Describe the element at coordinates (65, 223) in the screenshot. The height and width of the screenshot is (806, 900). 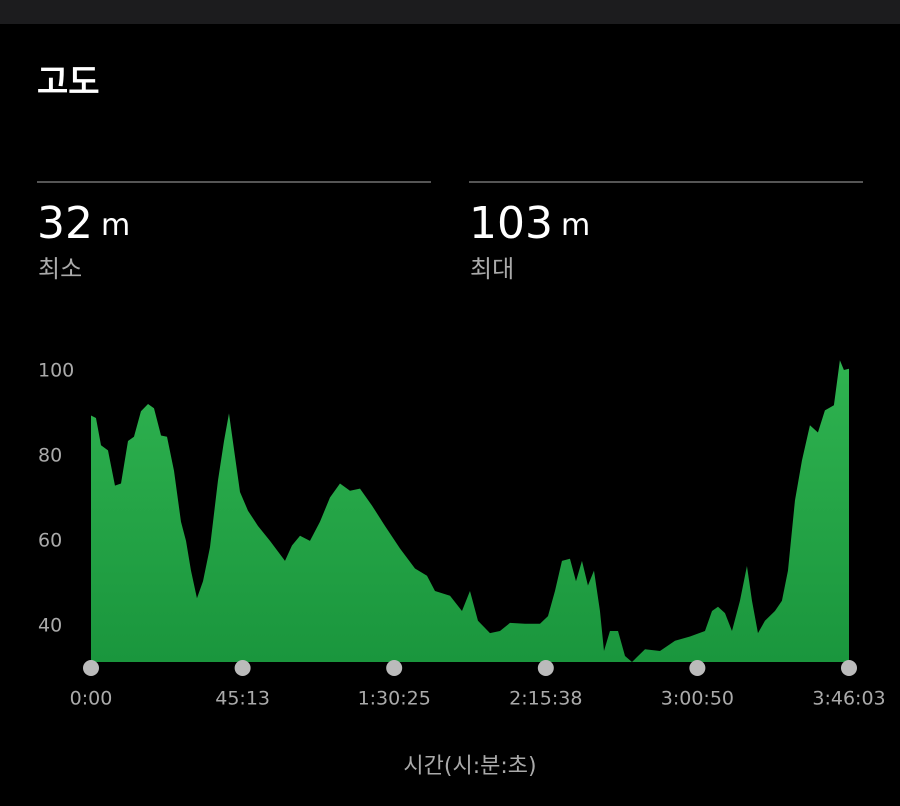
I see `stat-number: 32` at that location.